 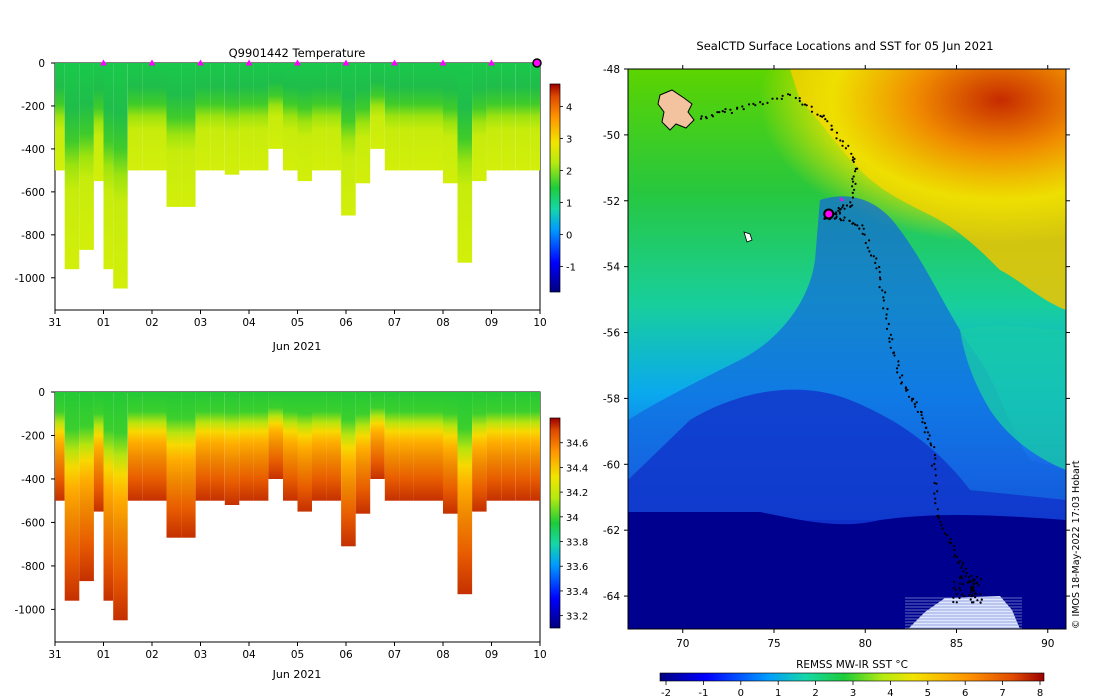 I want to click on salinity-colorbar-ticks: 34.6 34.4 34.2 34 33.8 33.6 33.4 33.2, so click(x=574, y=531).